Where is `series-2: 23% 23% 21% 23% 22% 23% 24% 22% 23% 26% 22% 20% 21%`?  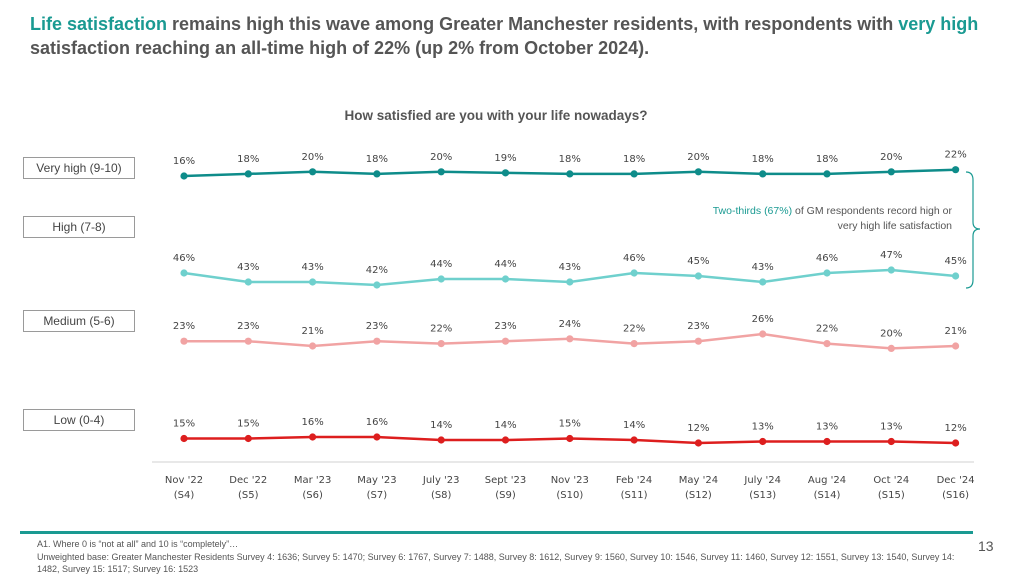 series-2: 23% 23% 21% 23% 22% 23% 24% 22% 23% 26% 22% 20% 21% is located at coordinates (570, 333).